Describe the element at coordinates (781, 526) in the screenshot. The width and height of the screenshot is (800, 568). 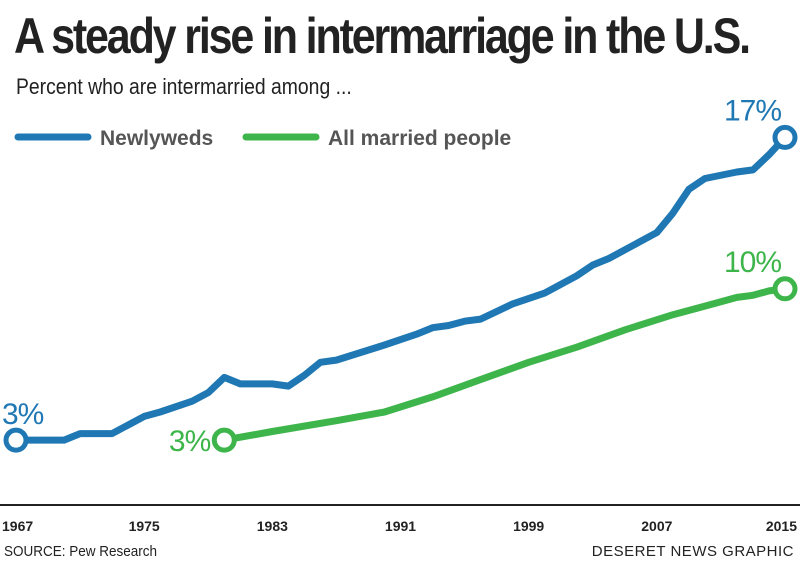
I see `x-tick-label: 2015` at that location.